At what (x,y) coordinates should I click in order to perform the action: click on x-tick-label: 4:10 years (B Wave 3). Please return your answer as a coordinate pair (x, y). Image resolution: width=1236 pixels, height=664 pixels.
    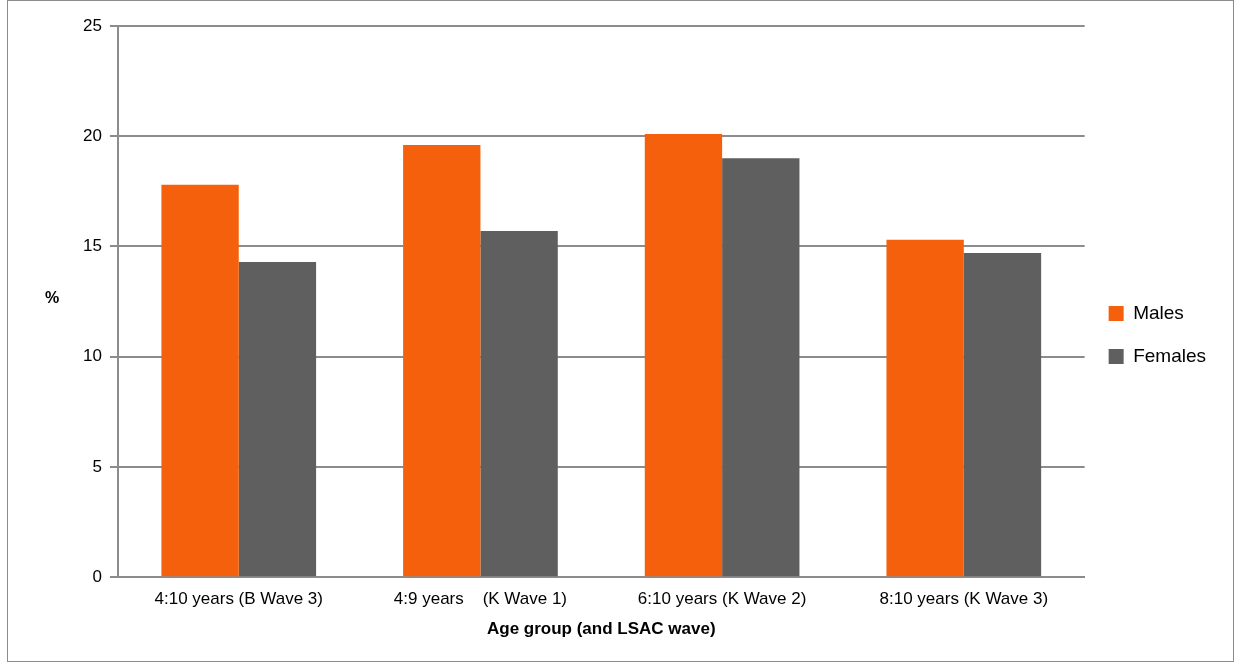
    Looking at the image, I should click on (238, 599).